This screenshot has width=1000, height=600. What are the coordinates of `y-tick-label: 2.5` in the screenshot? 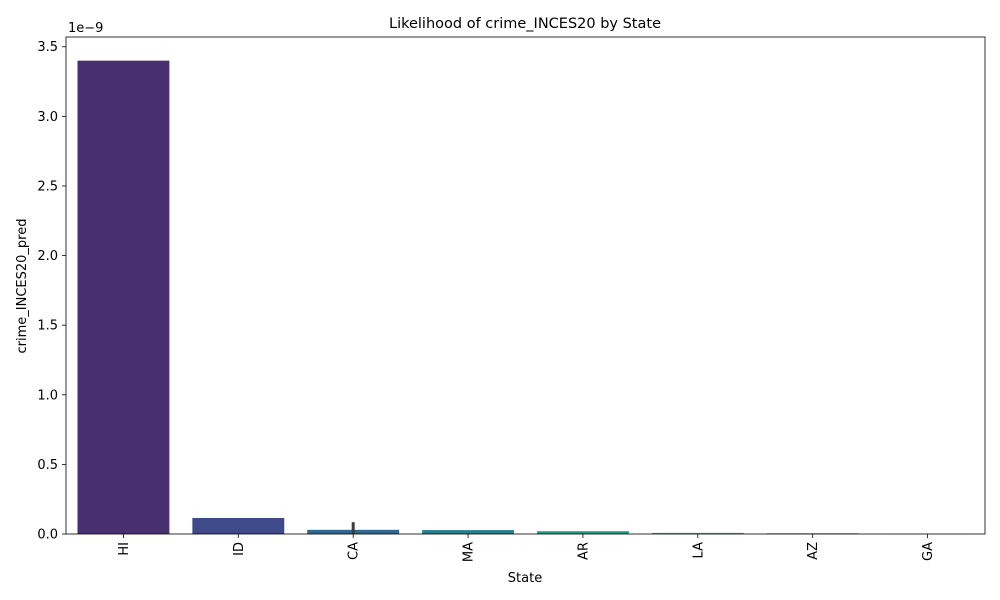 It's located at (47, 186).